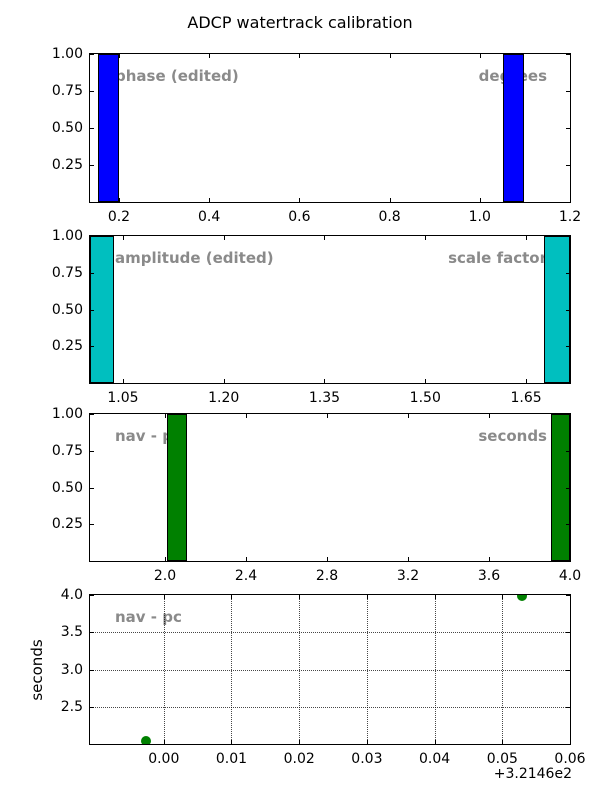  Describe the element at coordinates (521, 598) in the screenshot. I see `data-point` at that location.